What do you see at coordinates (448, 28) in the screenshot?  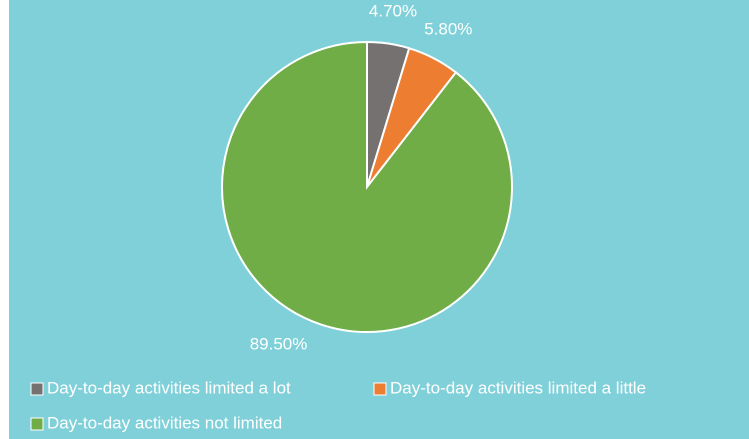 I see `data-label: 5.80%` at bounding box center [448, 28].